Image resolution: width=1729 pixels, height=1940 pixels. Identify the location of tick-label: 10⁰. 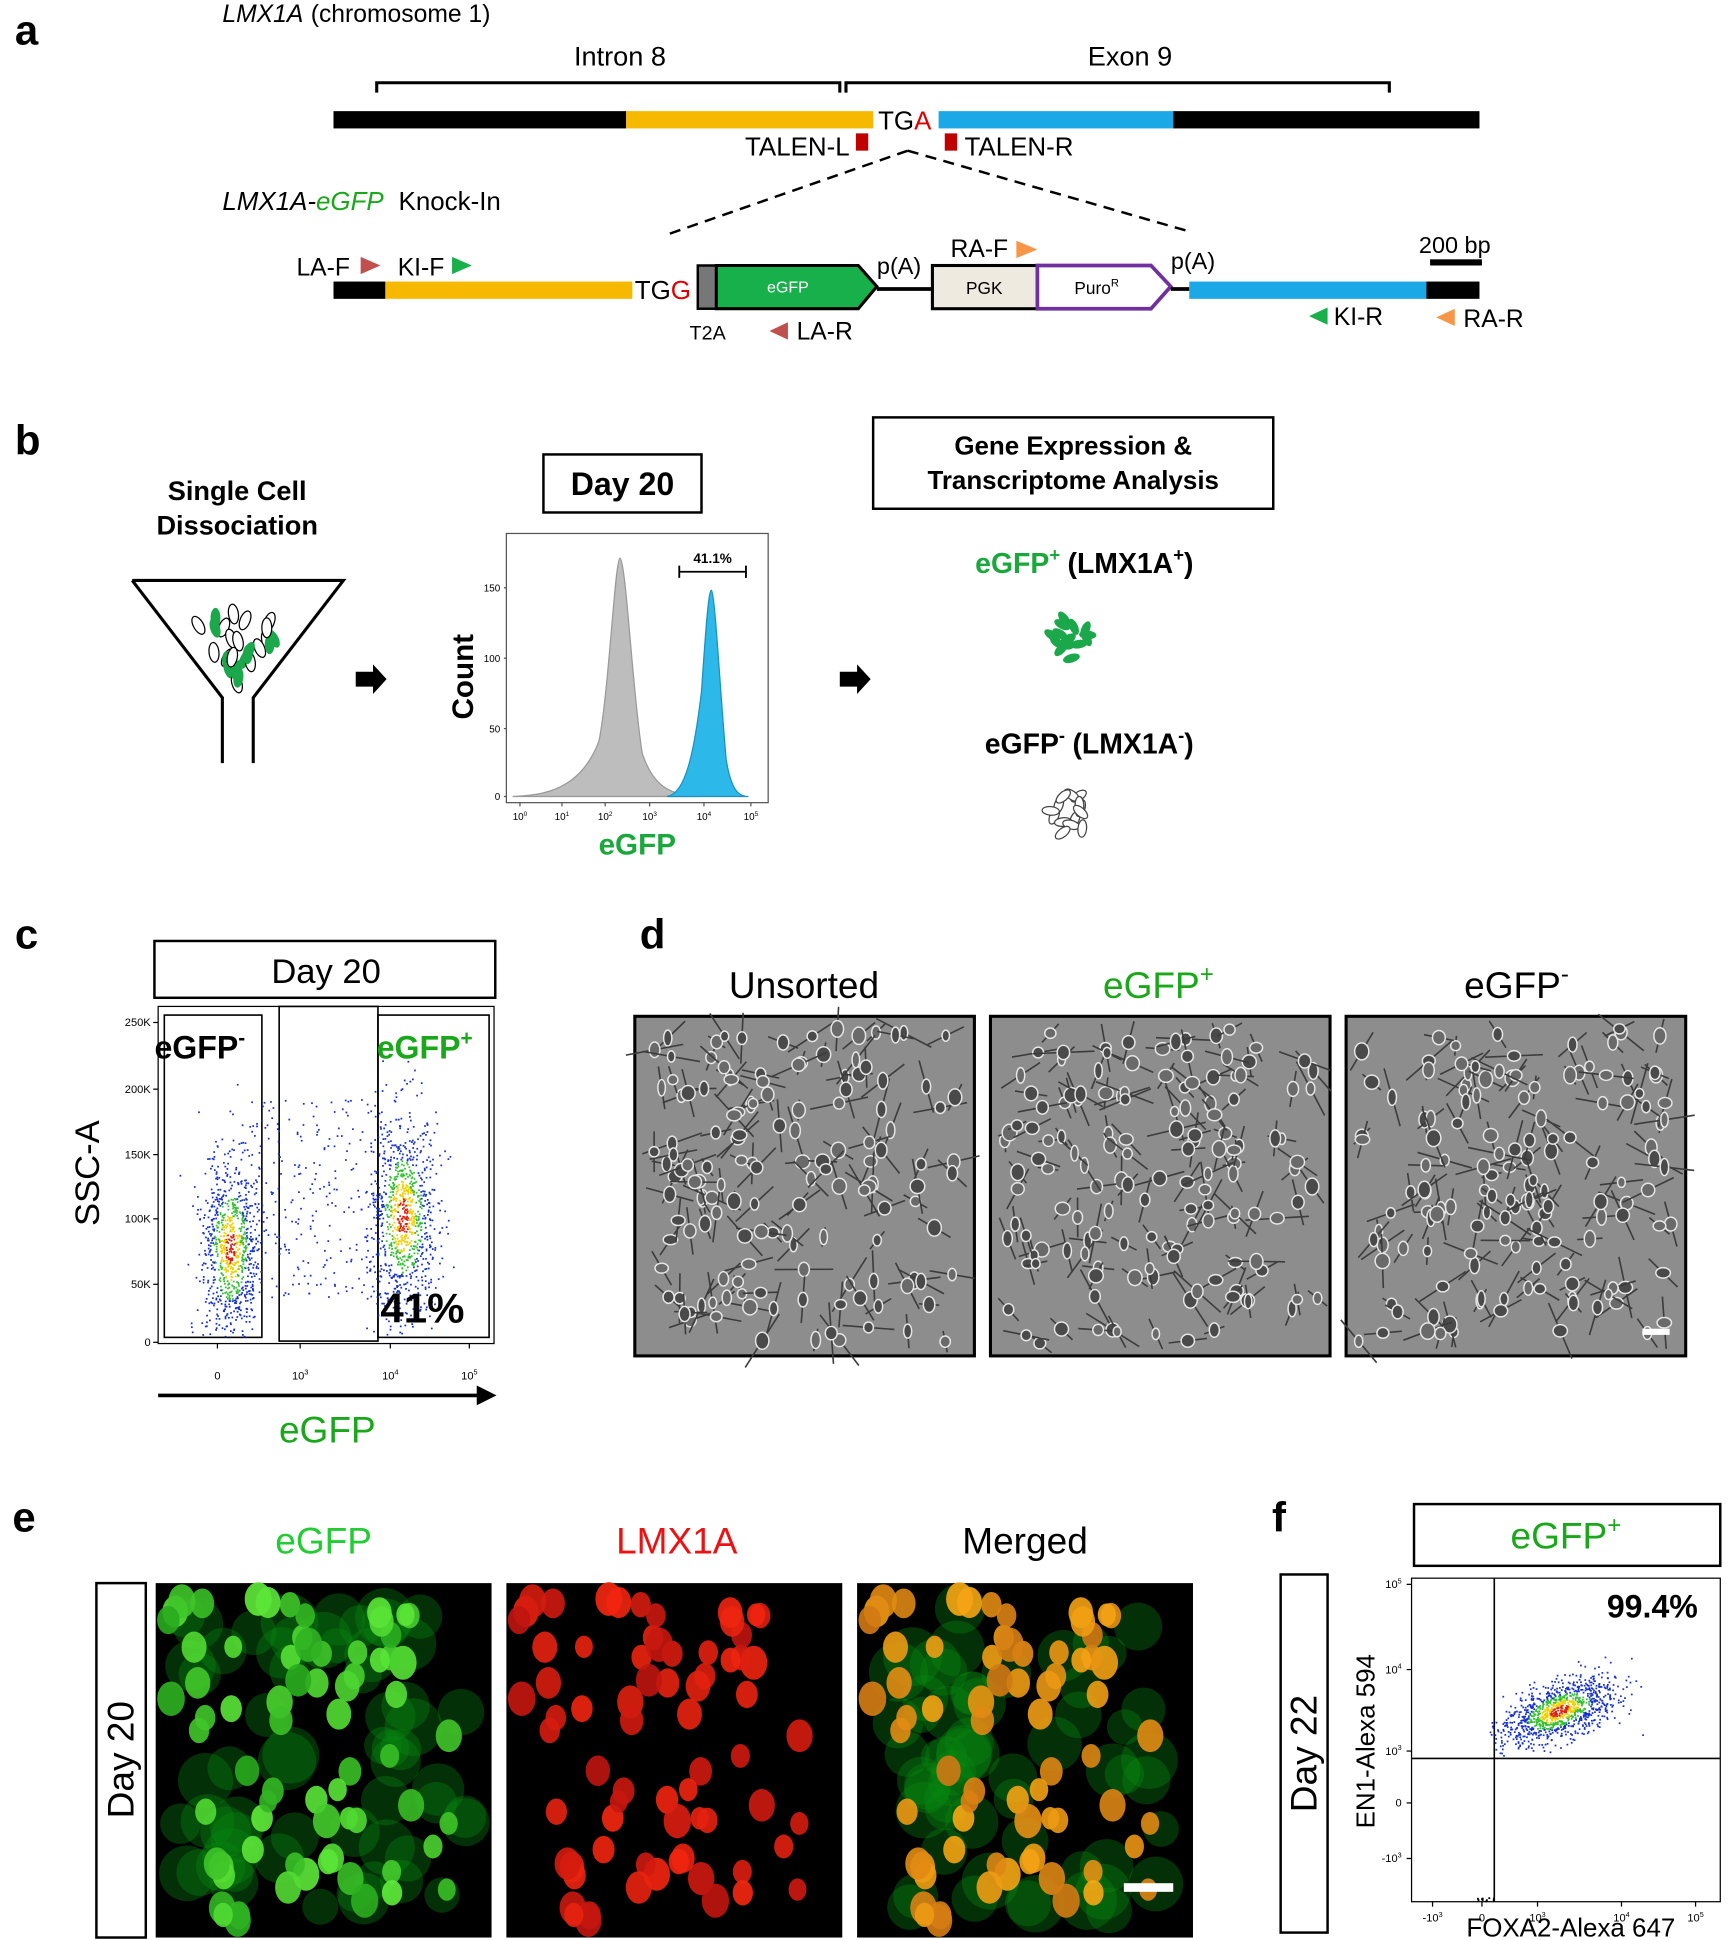
(520, 817).